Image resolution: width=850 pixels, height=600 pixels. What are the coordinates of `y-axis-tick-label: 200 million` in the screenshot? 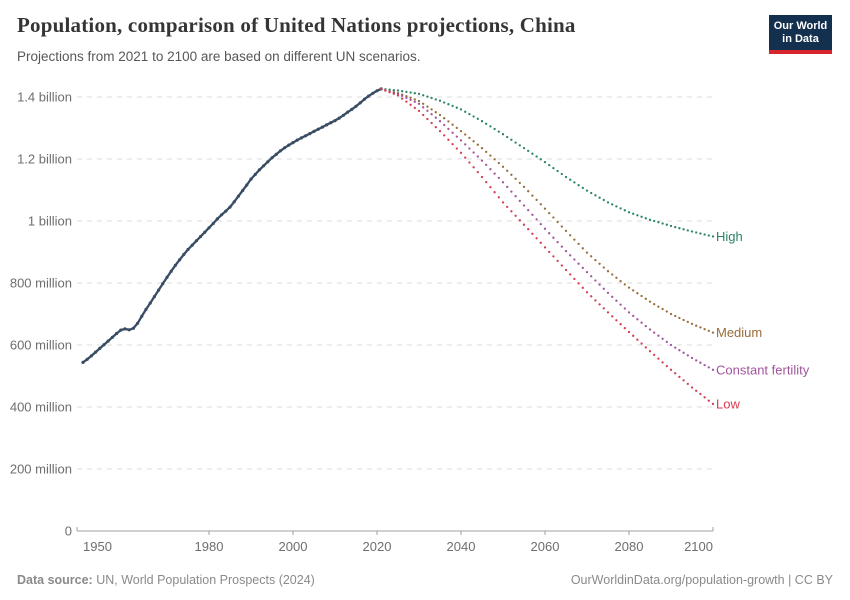 It's located at (41, 469).